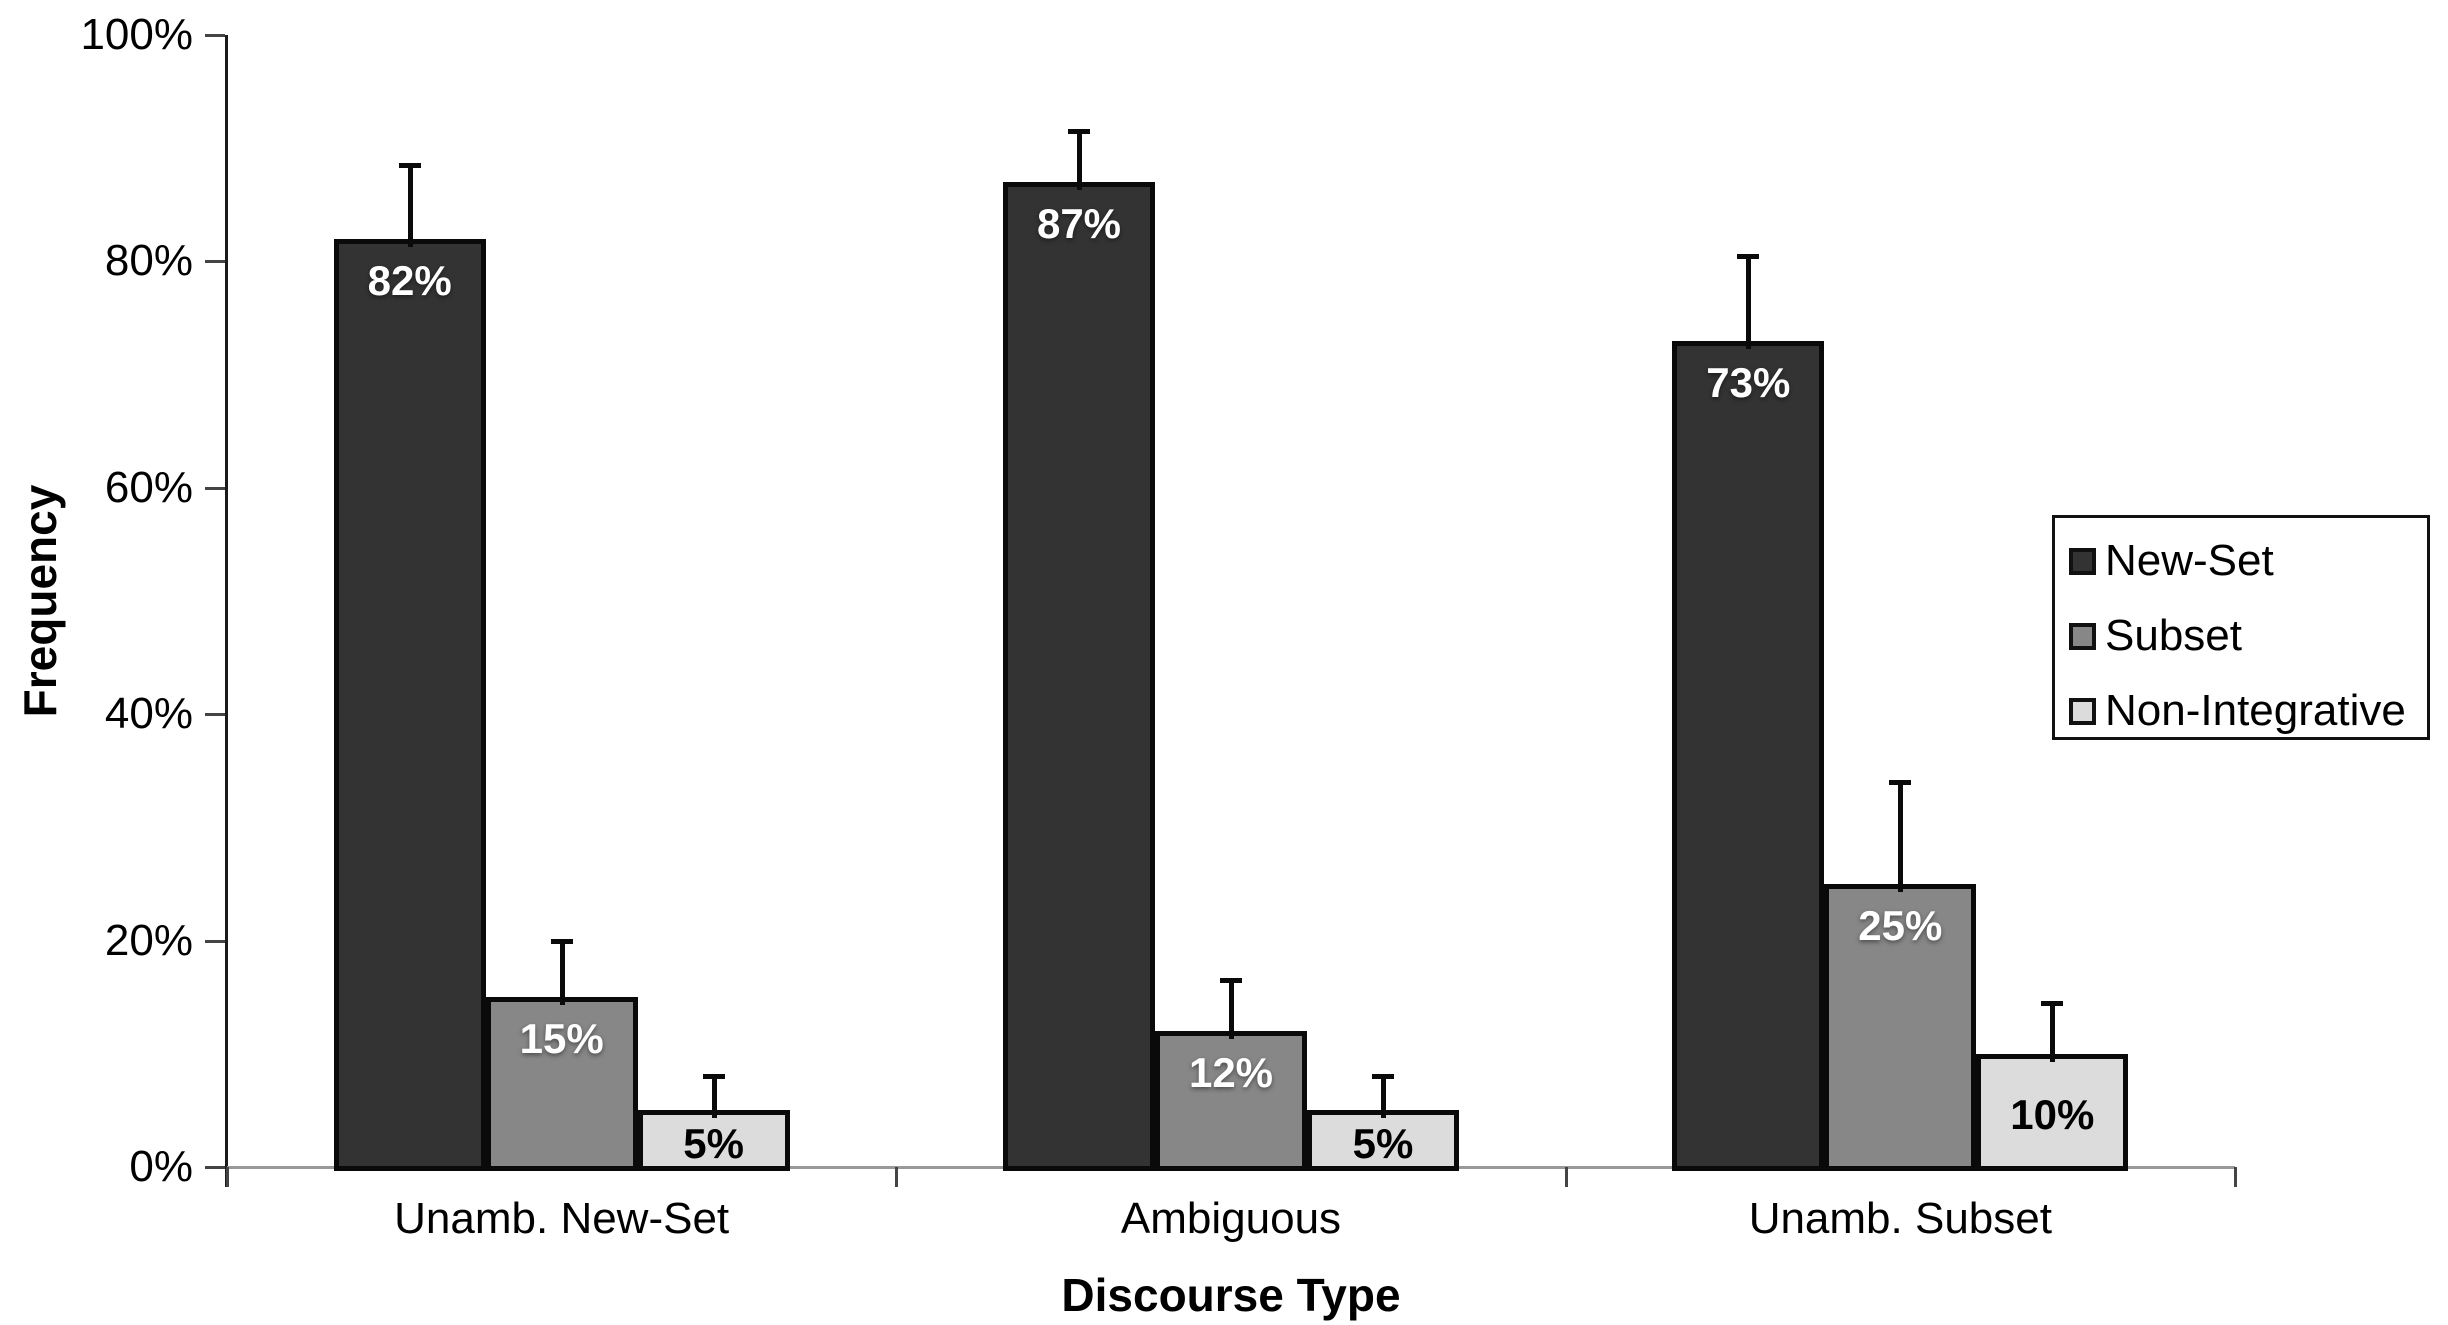  Describe the element at coordinates (1900, 1027) in the screenshot. I see `bar-subset` at that location.